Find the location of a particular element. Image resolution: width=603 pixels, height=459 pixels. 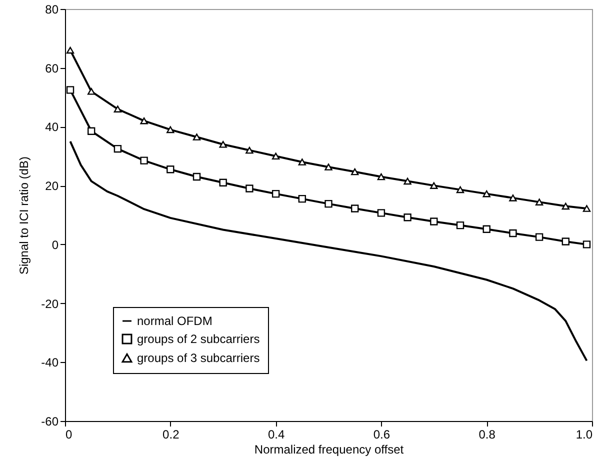

x-tick-label: 0.4 is located at coordinates (276, 435).